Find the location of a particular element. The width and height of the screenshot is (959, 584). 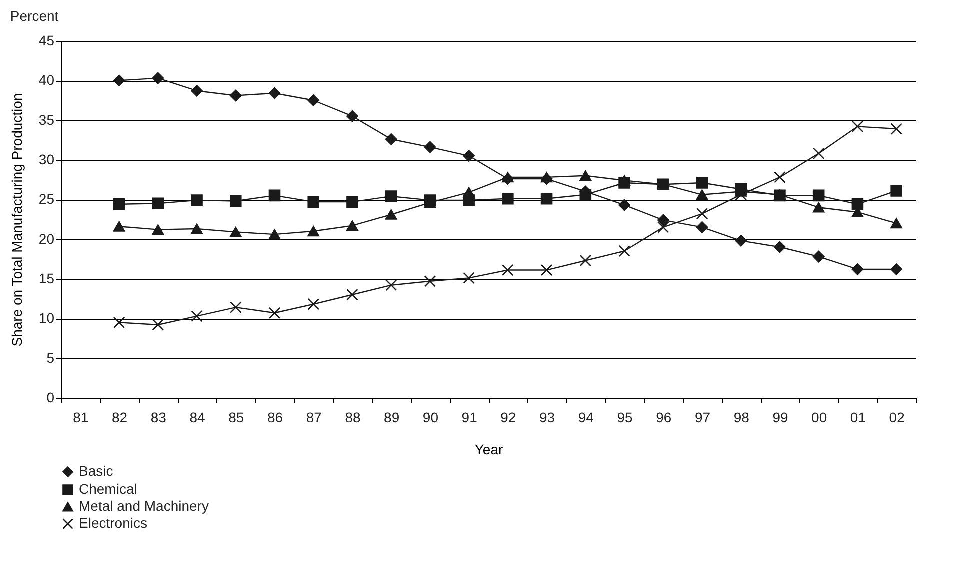

x-tick-label: 94 is located at coordinates (586, 418).